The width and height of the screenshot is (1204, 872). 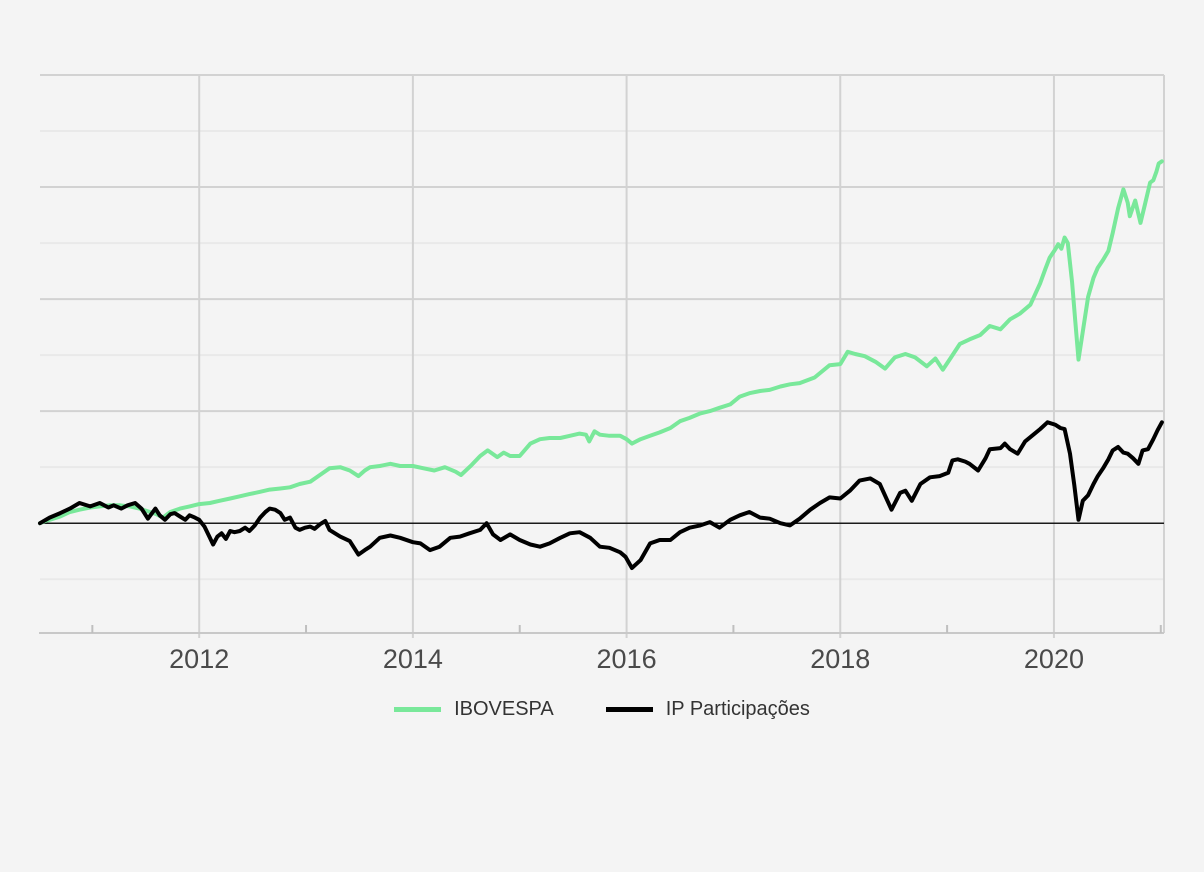 What do you see at coordinates (737, 709) in the screenshot?
I see `legend-label-ip-participacoes: IP Participações` at bounding box center [737, 709].